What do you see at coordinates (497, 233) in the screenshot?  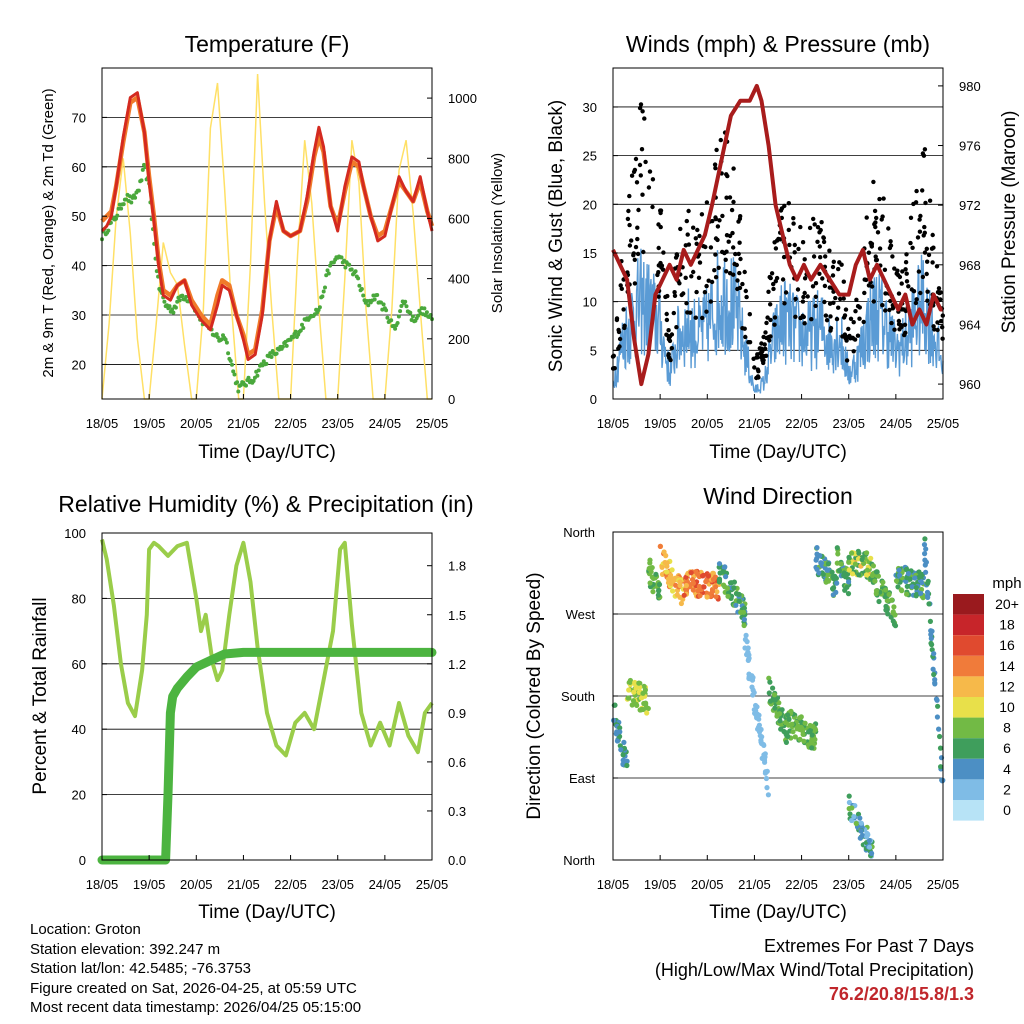 I see `temperature-right-label: Solar Insolation (Yellow)` at bounding box center [497, 233].